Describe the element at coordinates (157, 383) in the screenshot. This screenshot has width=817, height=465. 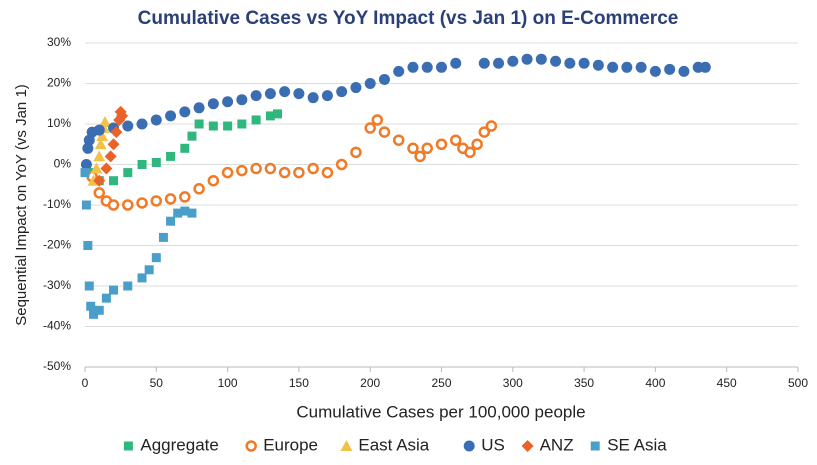
I see `x-tick-label: 50` at that location.